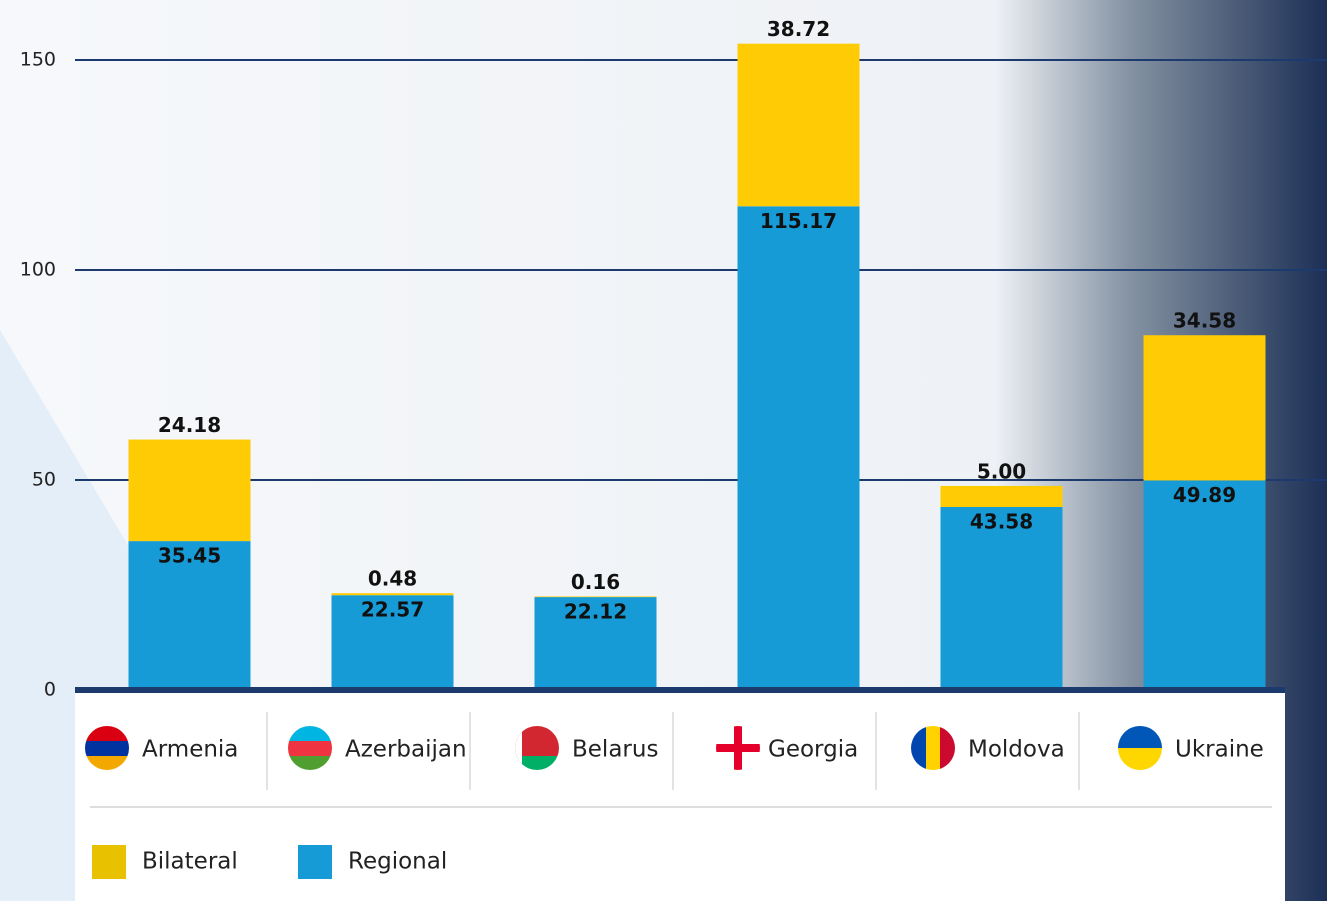  I want to click on category-label: Moldova, so click(1016, 750).